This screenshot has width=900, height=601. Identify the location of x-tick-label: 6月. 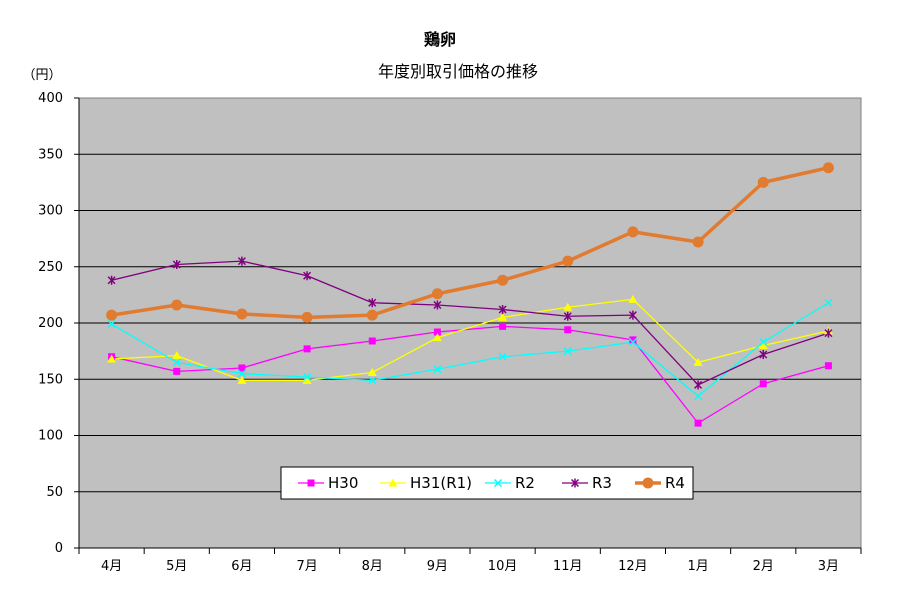
(241, 566).